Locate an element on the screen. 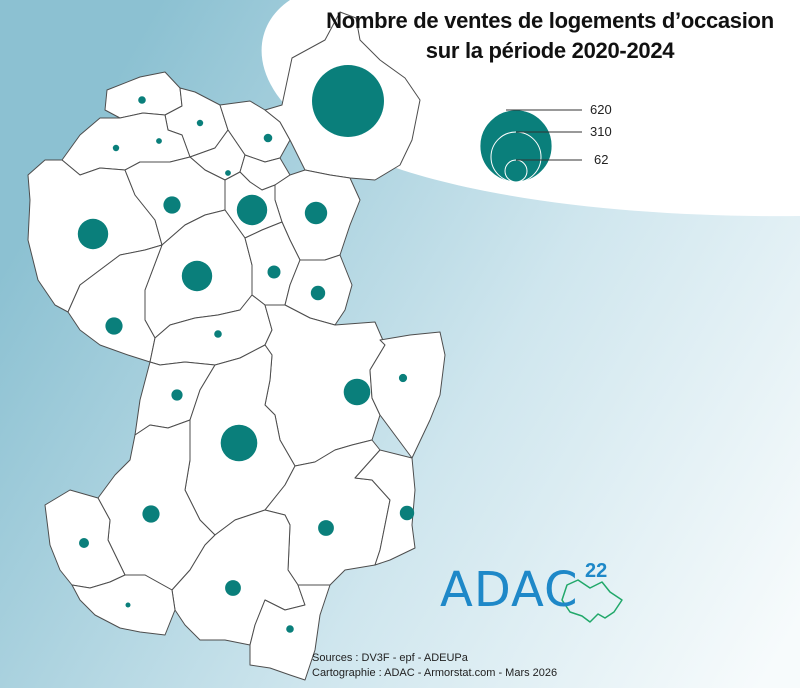 The width and height of the screenshot is (800, 688). map-title-line1: Nombre de ventes de logements d’occasion is located at coordinates (550, 20).